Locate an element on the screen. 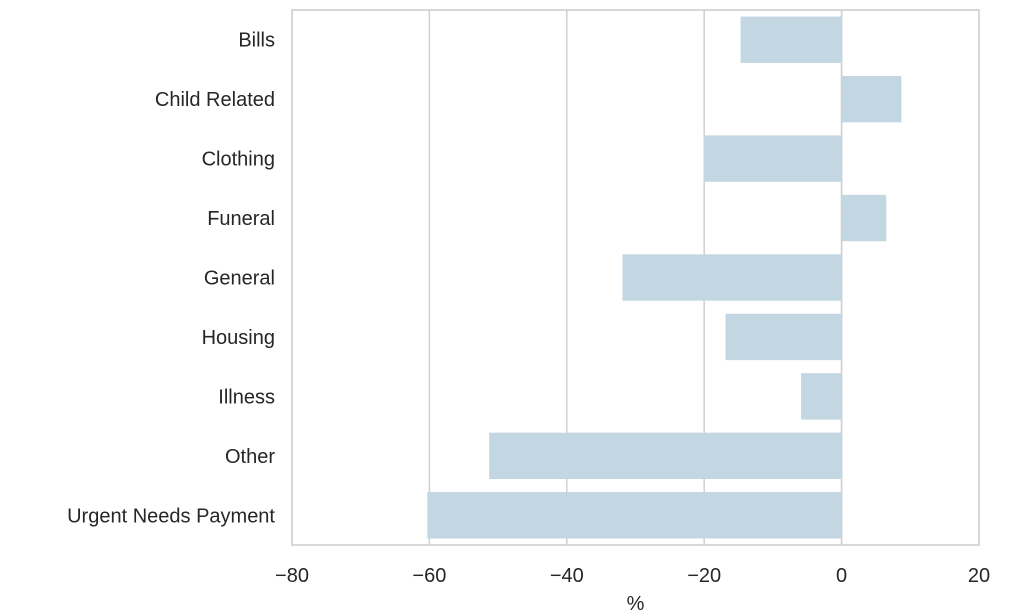 This screenshot has width=1013, height=614. x-tick-label: −20 is located at coordinates (704, 576).